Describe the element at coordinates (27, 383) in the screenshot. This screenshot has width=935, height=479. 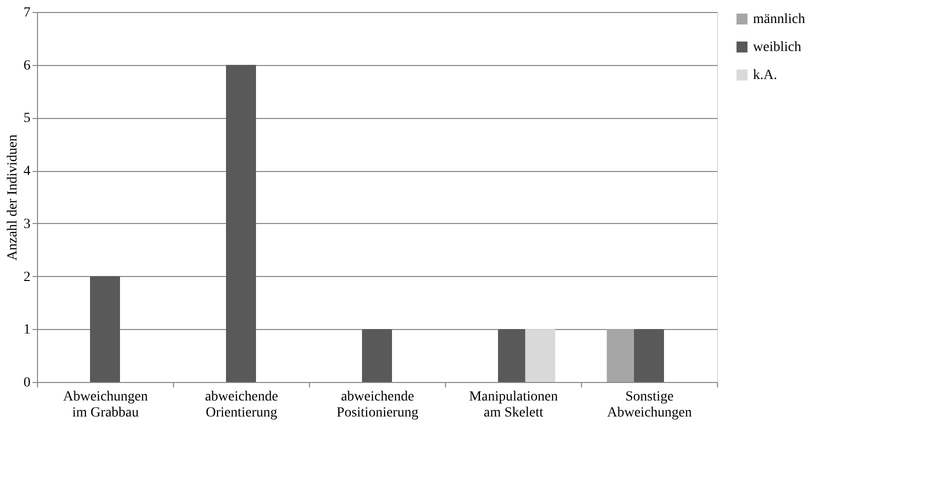
I see `y-tick-label: 0` at that location.